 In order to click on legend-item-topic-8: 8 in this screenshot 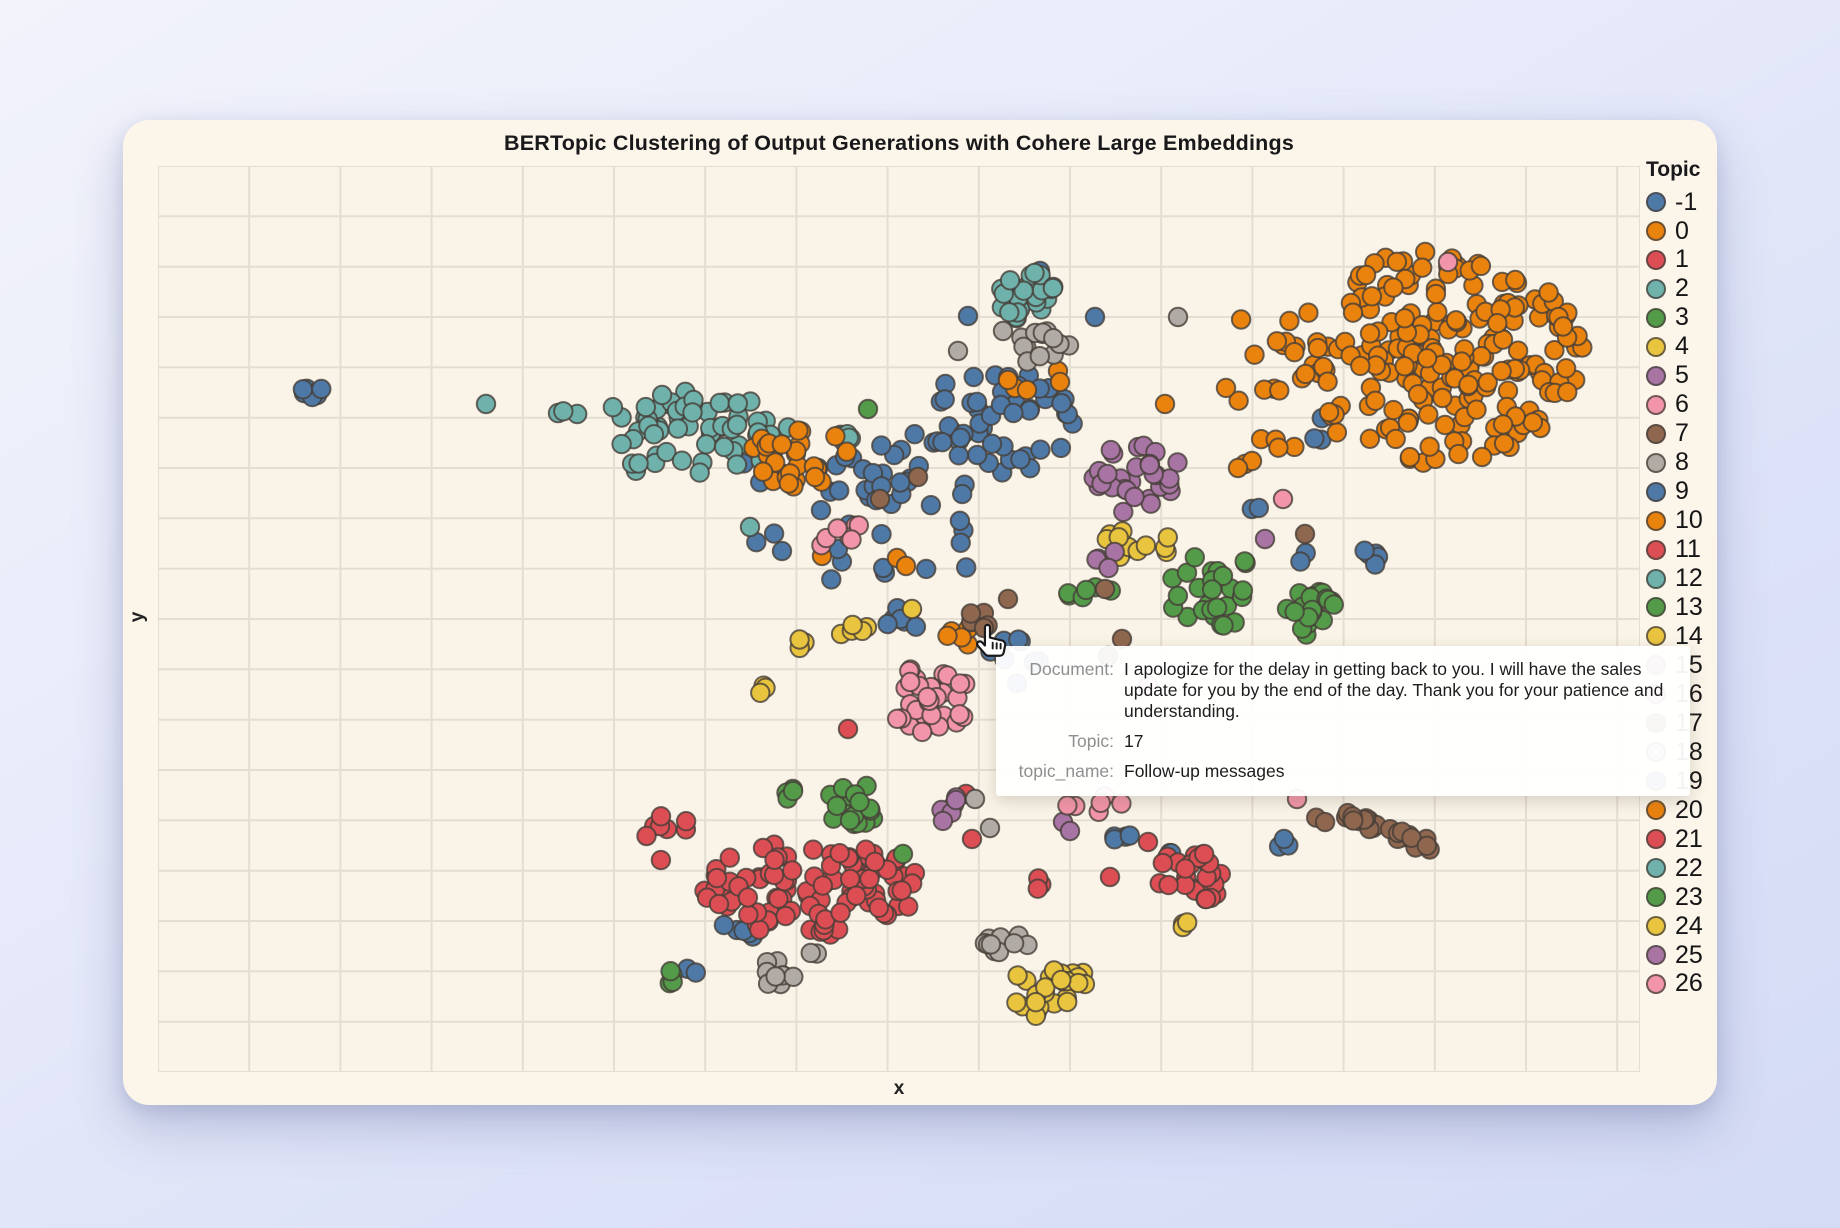, I will do `click(1667, 463)`.